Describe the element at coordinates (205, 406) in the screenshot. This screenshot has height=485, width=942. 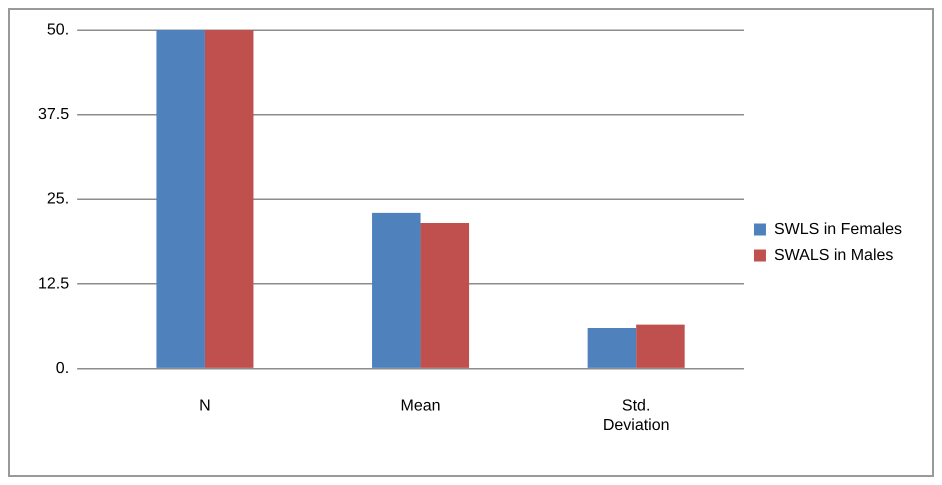
I see `x-tick-label: N` at that location.